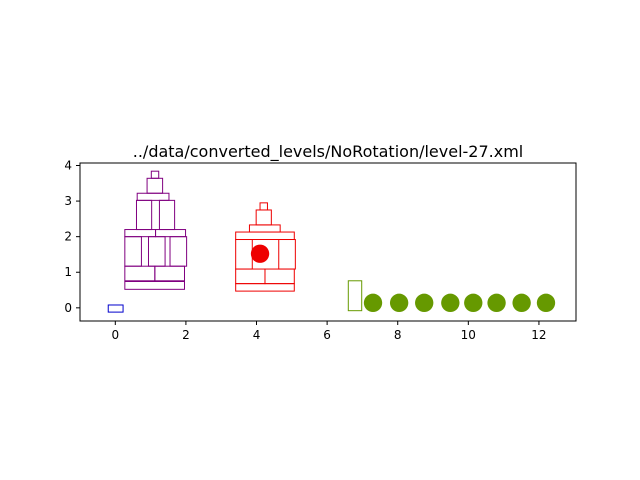 The image size is (640, 480). What do you see at coordinates (257, 335) in the screenshot?
I see `x-tick-label: 4` at bounding box center [257, 335].